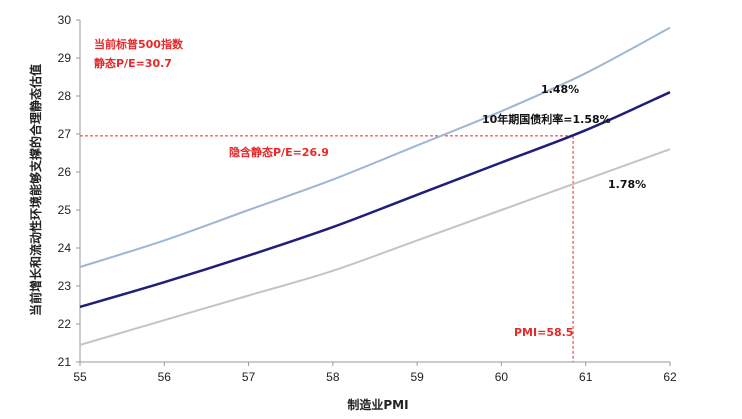  I want to click on current-pe-title: 当前标普500指数, so click(139, 44).